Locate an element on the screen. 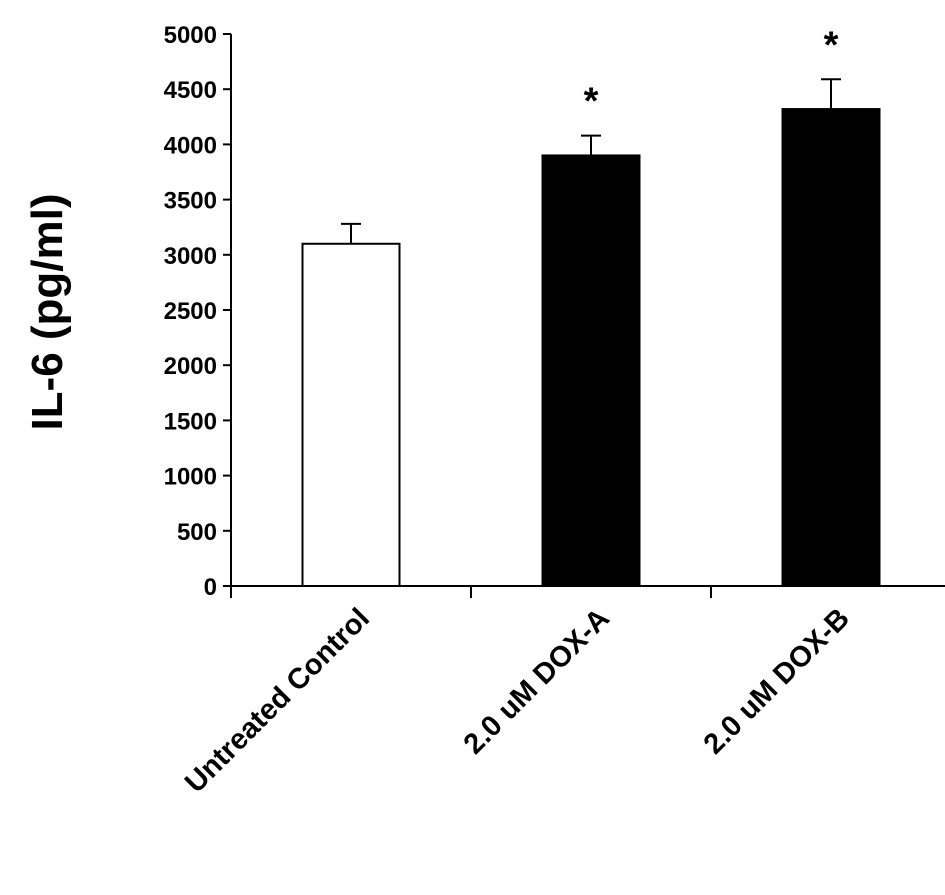 The height and width of the screenshot is (895, 945). category-label: Untreated Control is located at coordinates (277, 700).